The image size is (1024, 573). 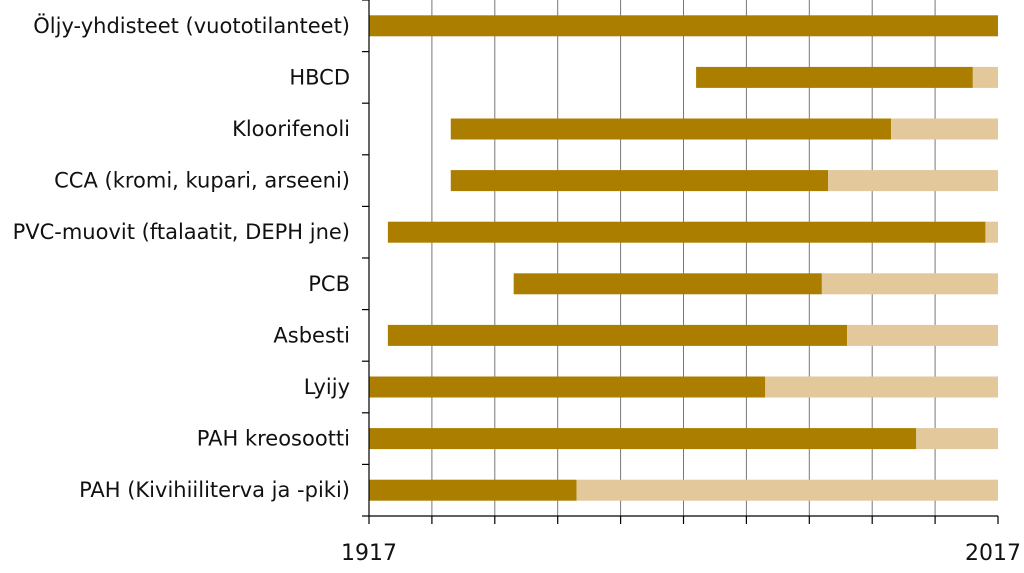 I want to click on category-label: PAH kreosootti, so click(x=273, y=439).